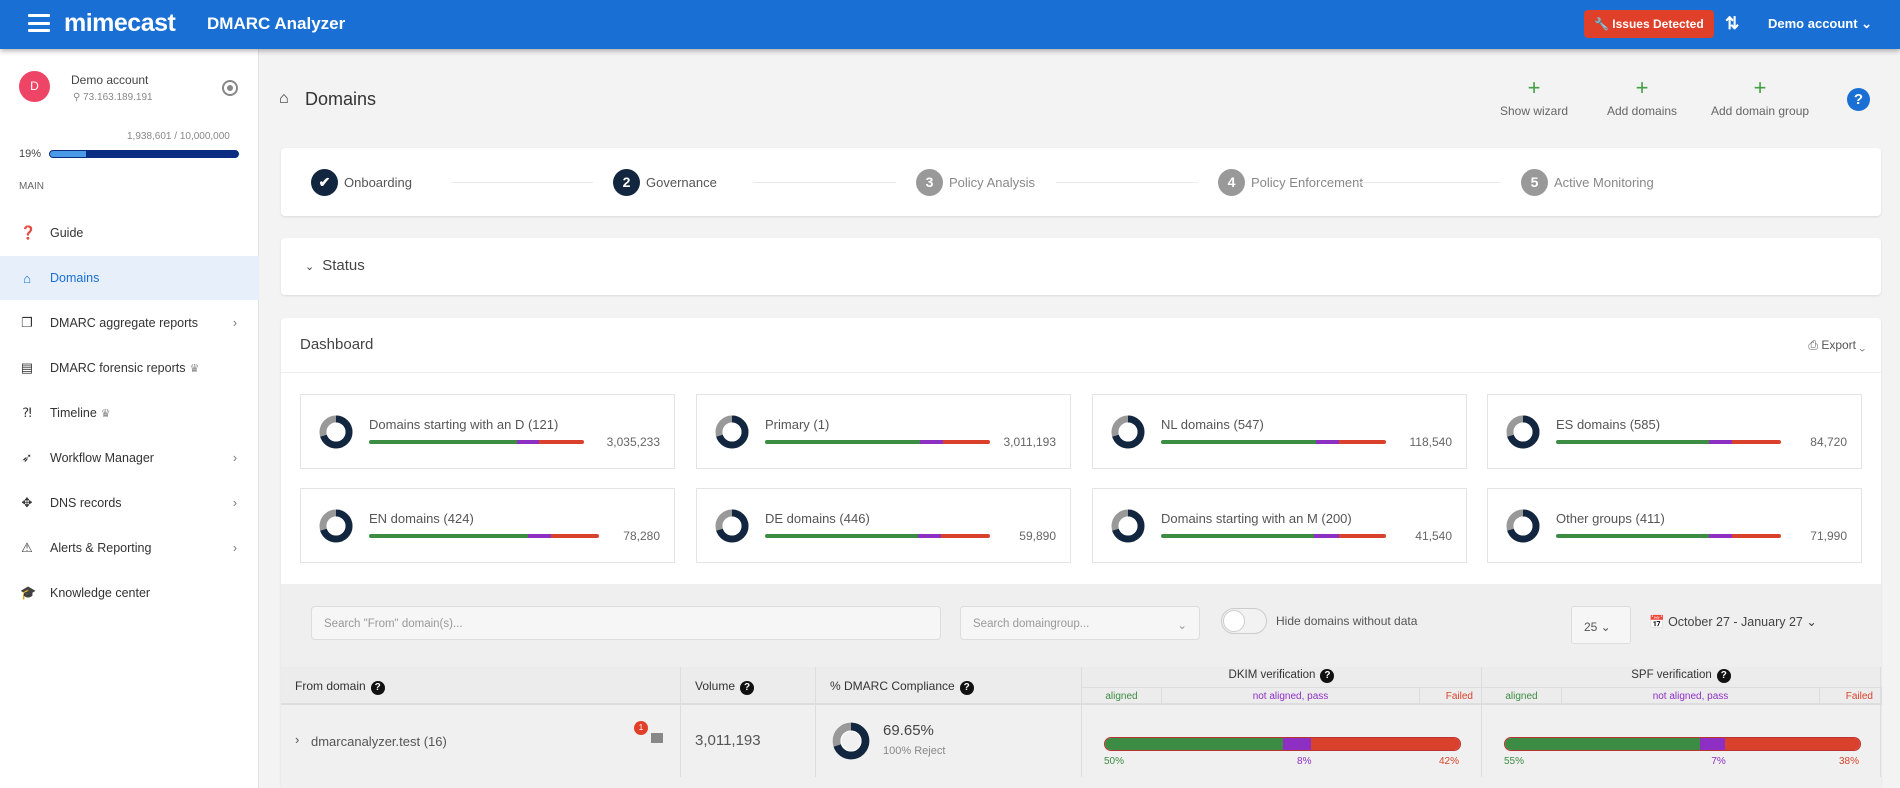 This screenshot has height=788, width=1900. I want to click on sidebar-item-workflow-manager: ➶ Workflow Manager ›, so click(129, 458).